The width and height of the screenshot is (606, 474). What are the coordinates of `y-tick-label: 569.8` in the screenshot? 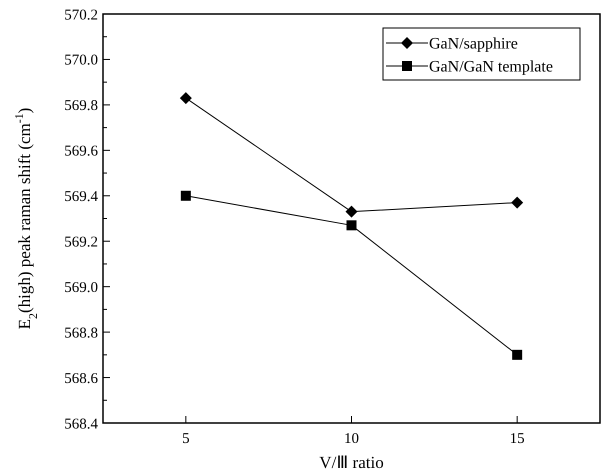 It's located at (81, 106).